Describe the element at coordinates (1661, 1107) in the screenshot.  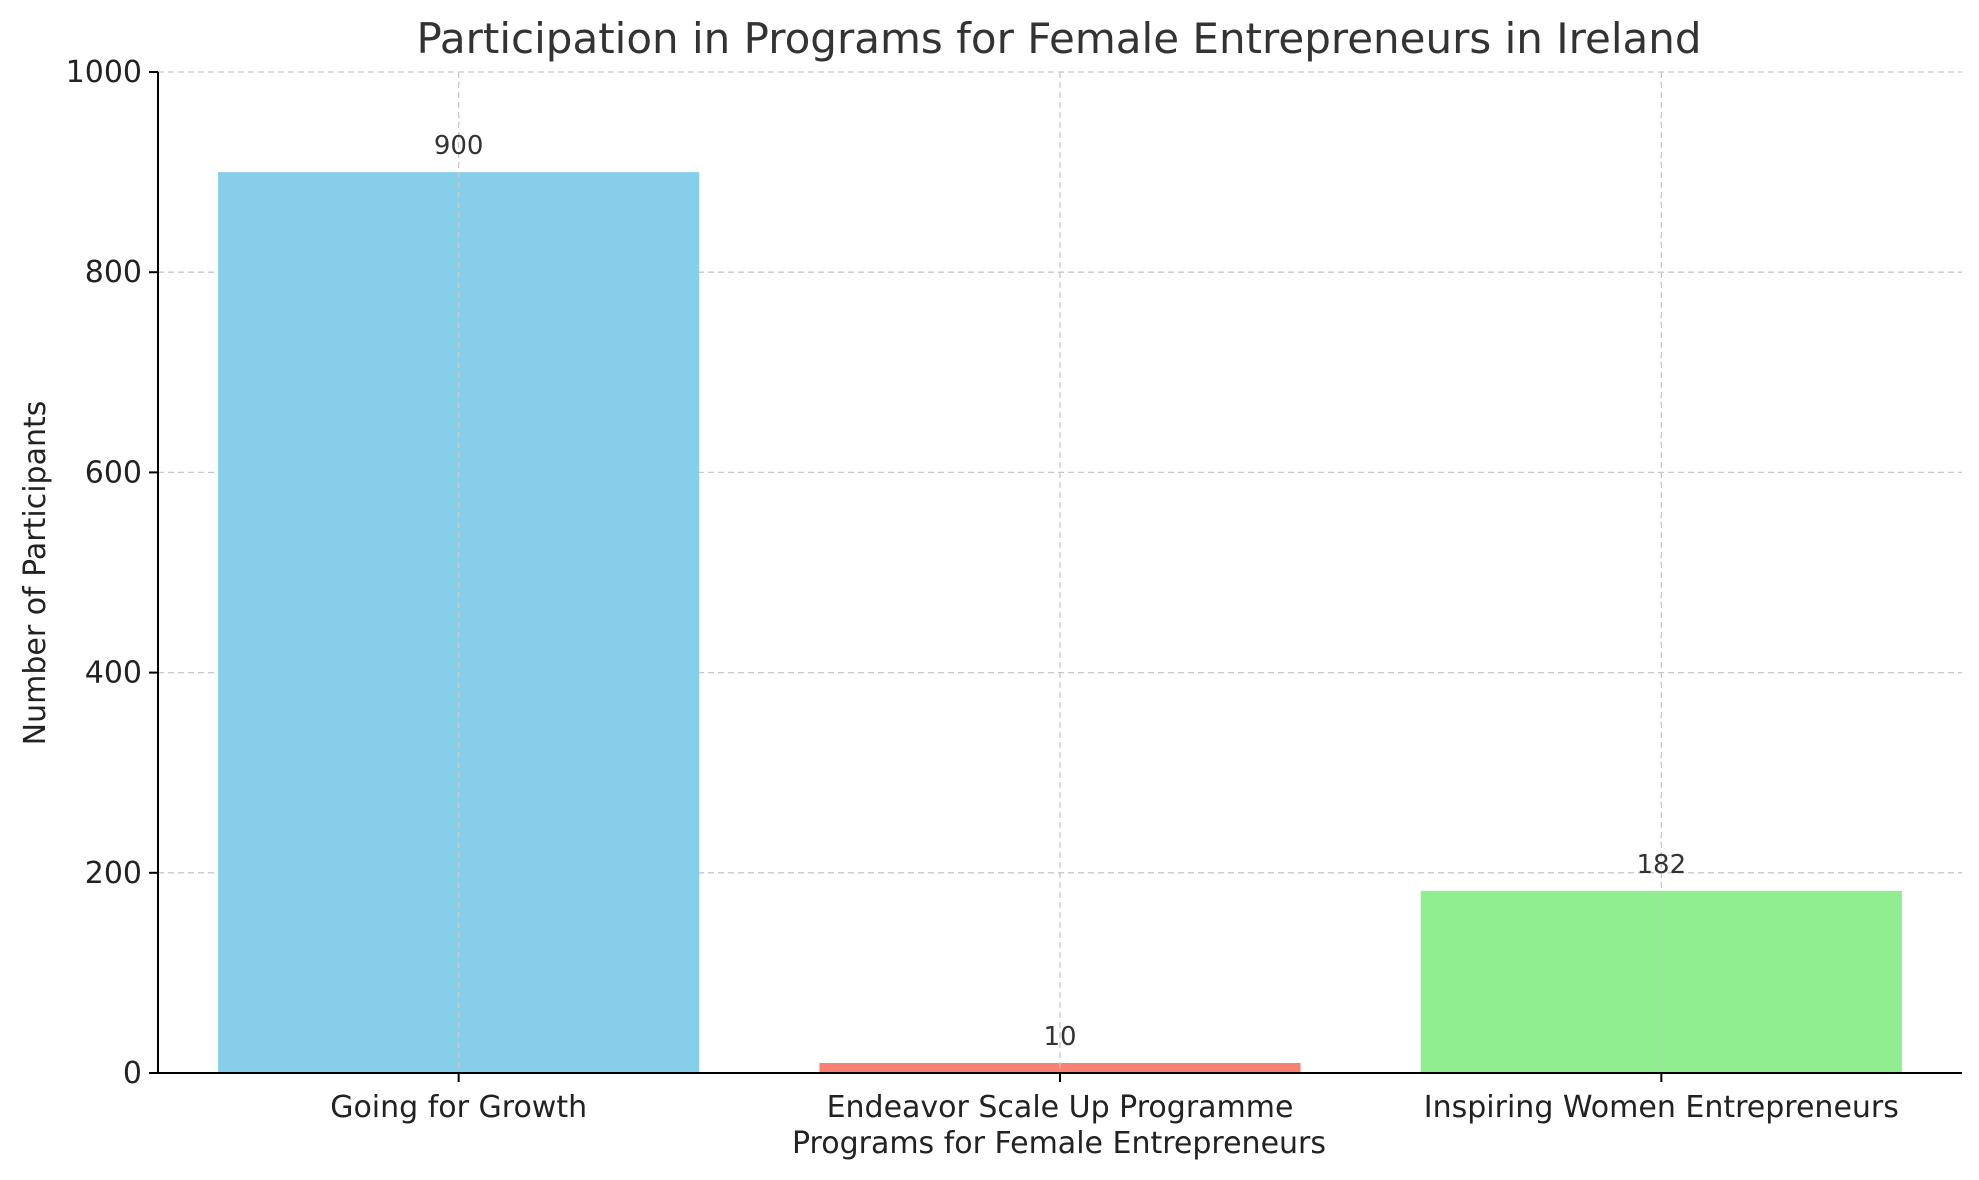
I see `x-tick-label-2: Inspiring Women Entrepreneurs` at that location.